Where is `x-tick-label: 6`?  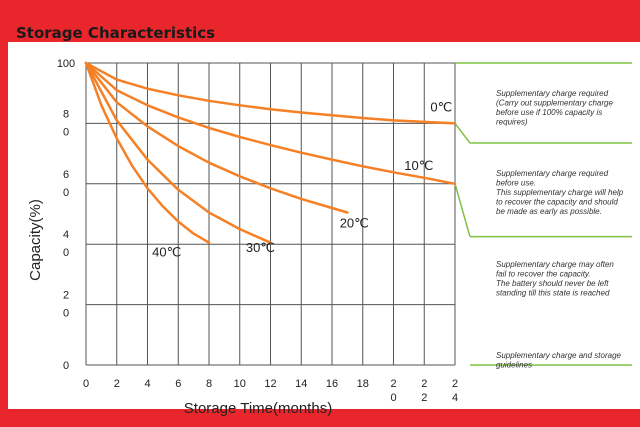
x-tick-label: 6 is located at coordinates (178, 384).